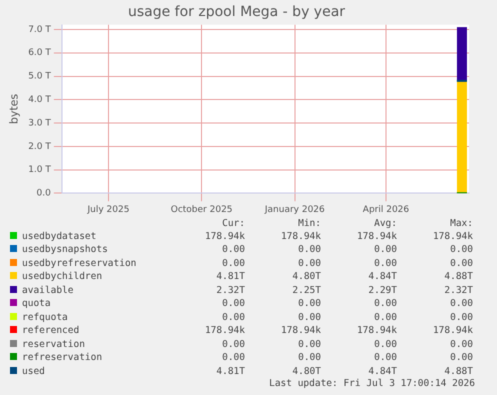 The image size is (497, 395). I want to click on y-tick-label: 5.0 T, so click(40, 77).